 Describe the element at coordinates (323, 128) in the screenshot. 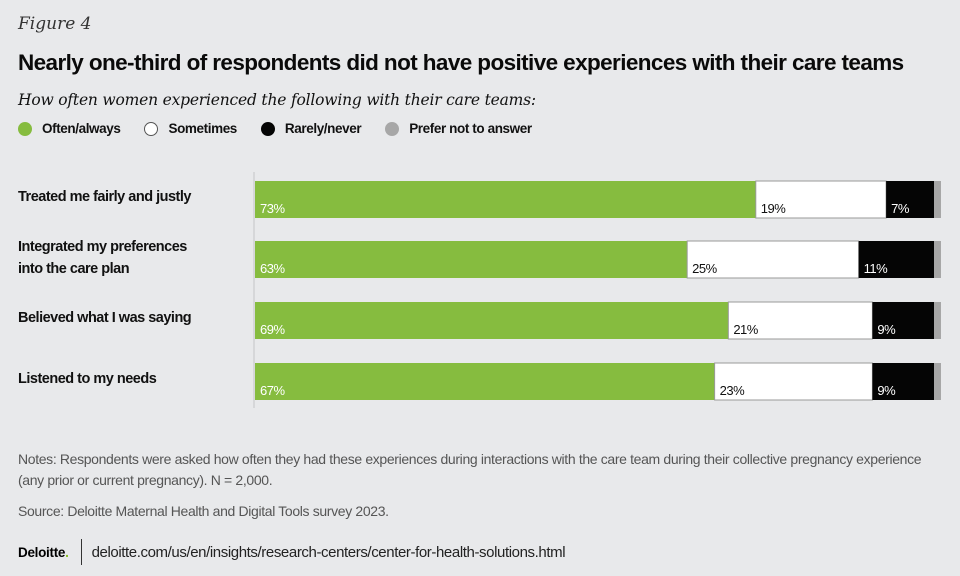

I see `legend-label: Rarely/never` at that location.